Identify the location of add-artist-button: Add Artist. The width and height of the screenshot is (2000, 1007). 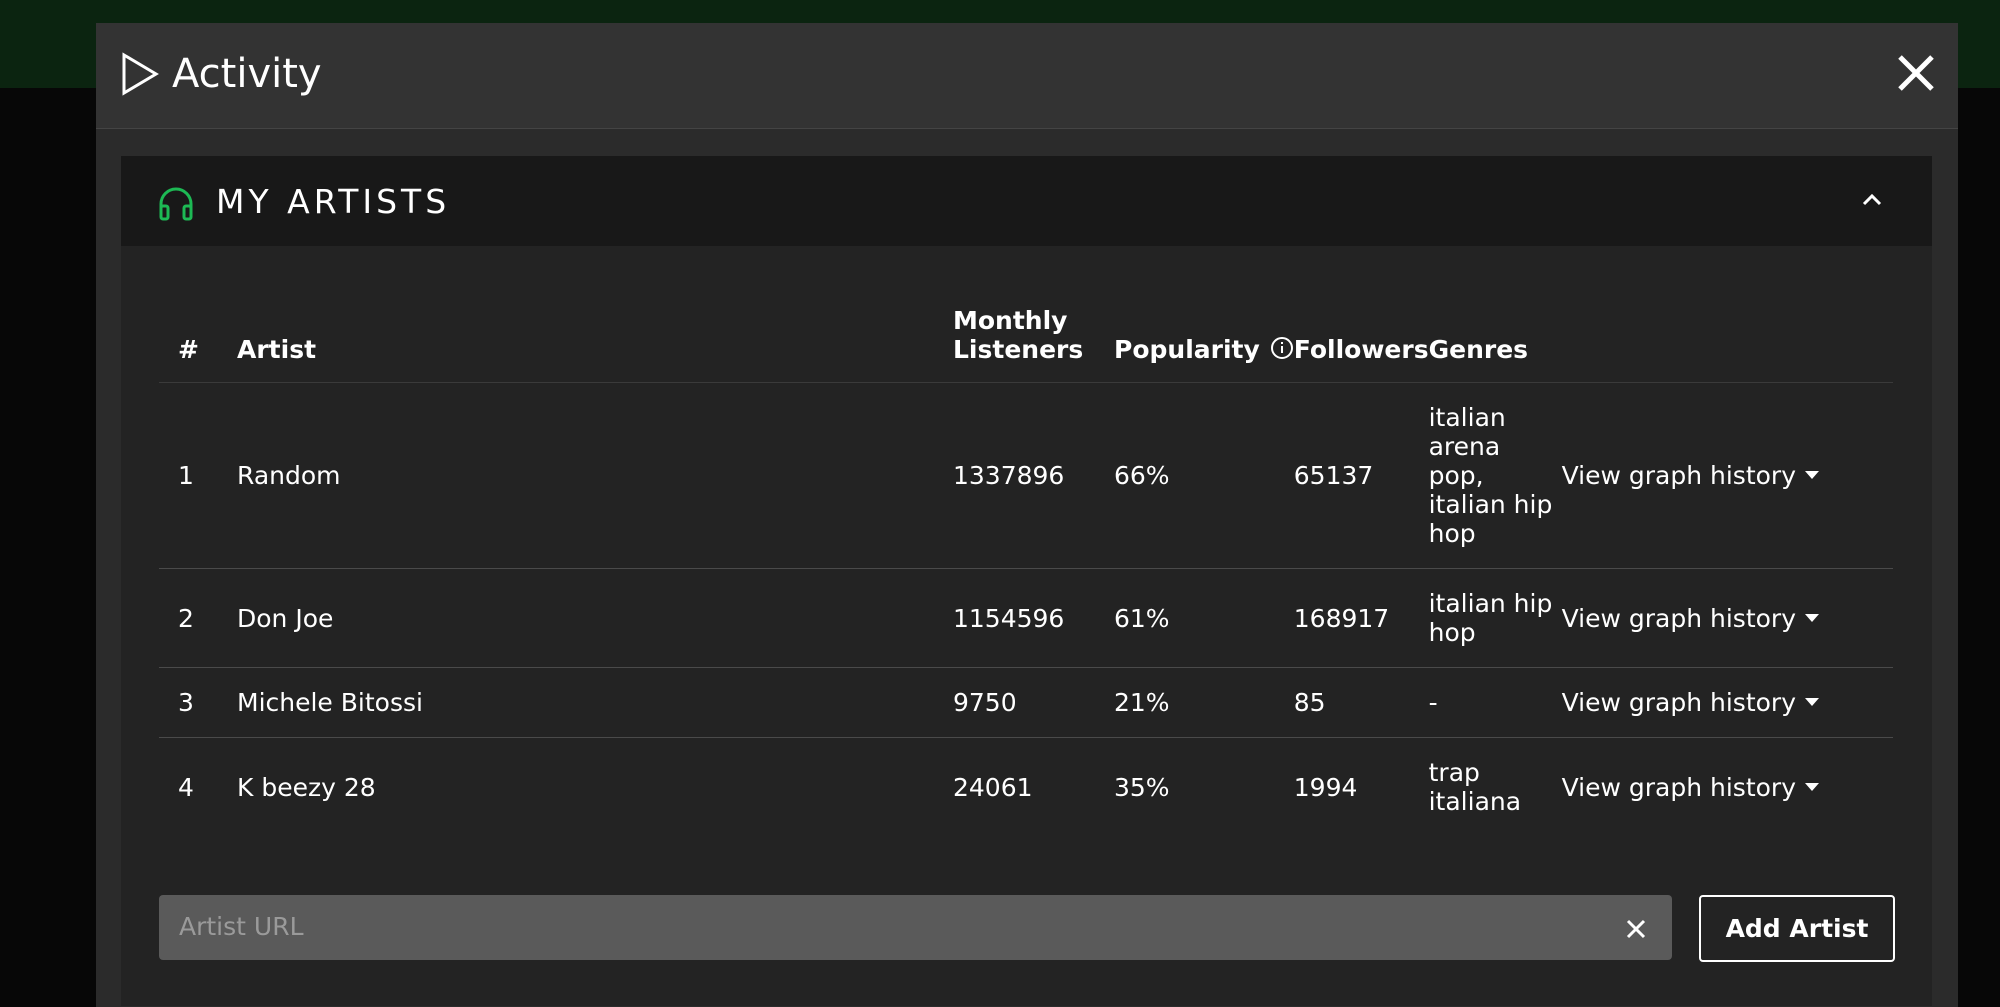
(1797, 928).